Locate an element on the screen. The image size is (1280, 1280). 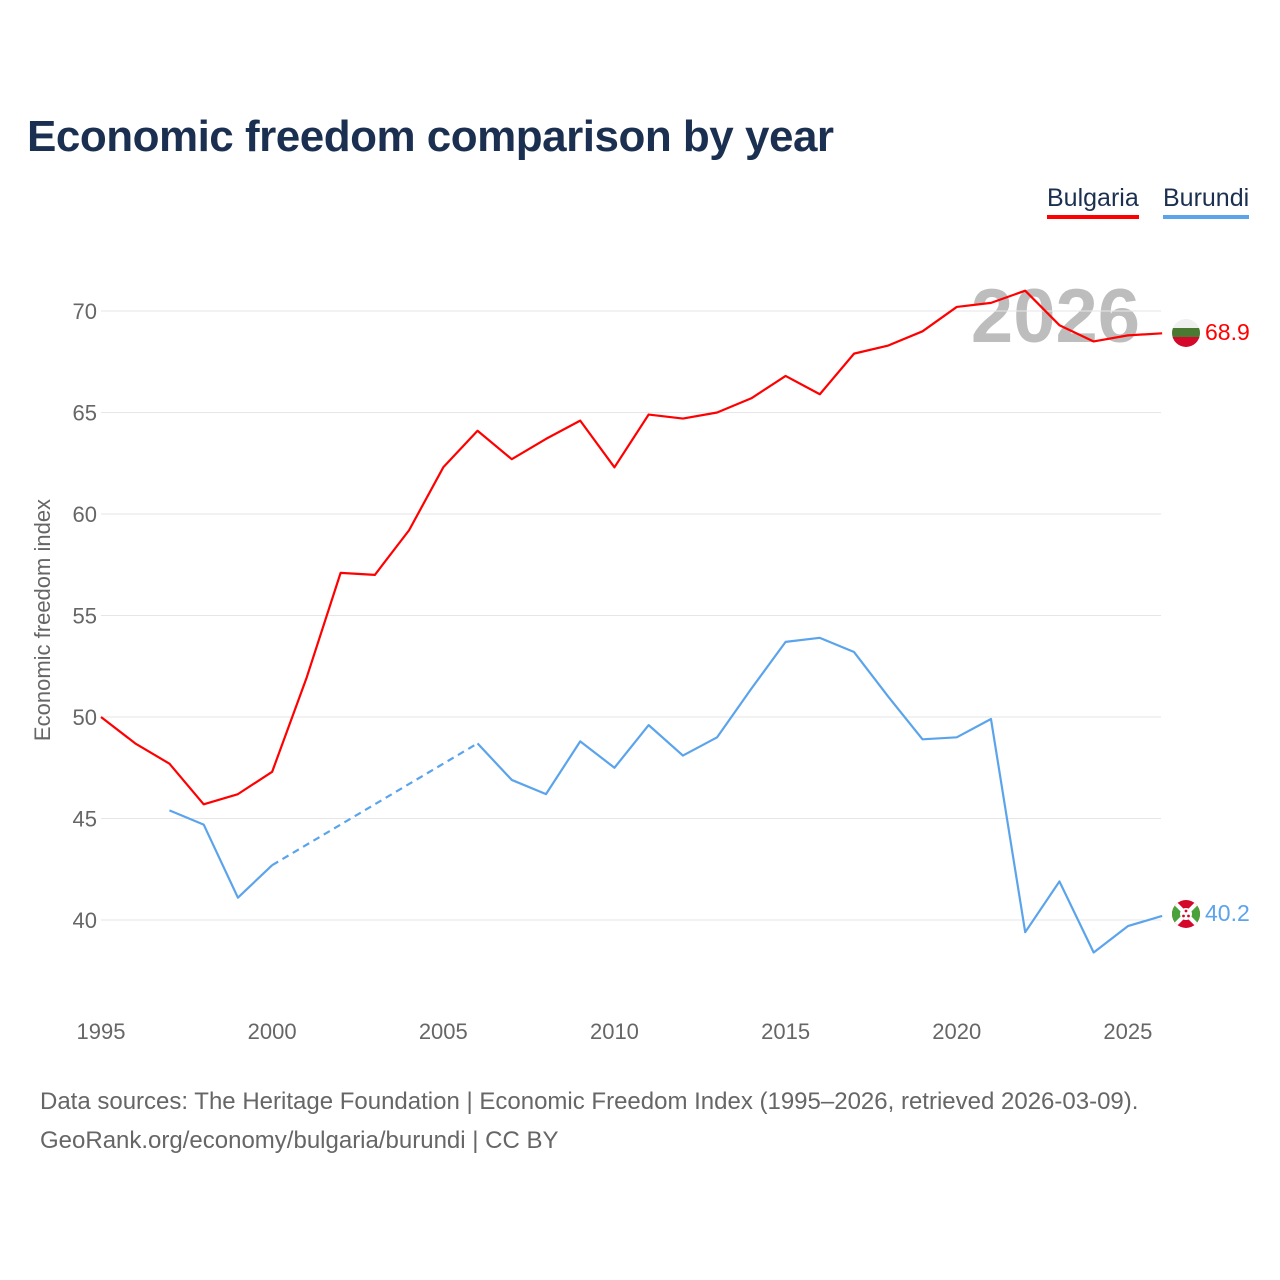
bulgaria-flag-icon is located at coordinates (1186, 333).